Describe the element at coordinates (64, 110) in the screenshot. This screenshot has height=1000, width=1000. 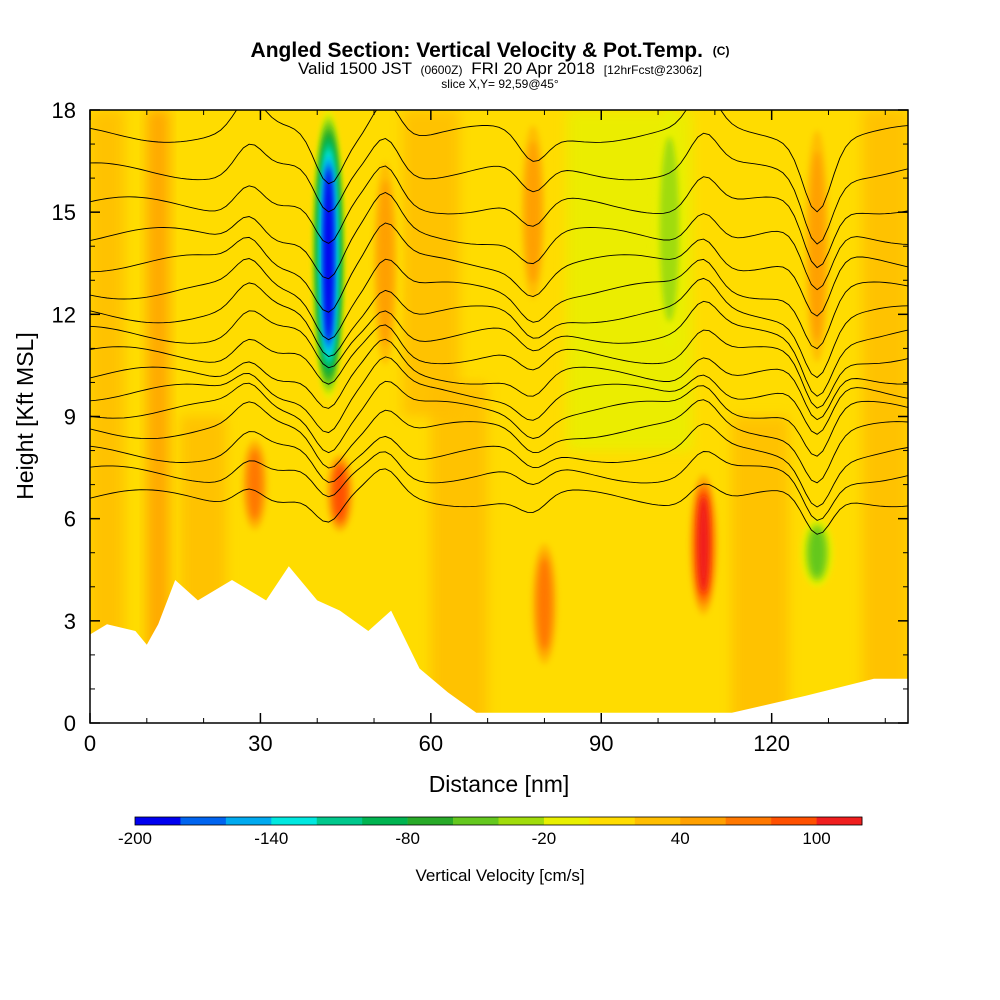
I see `y-tick-label-6: 18` at that location.